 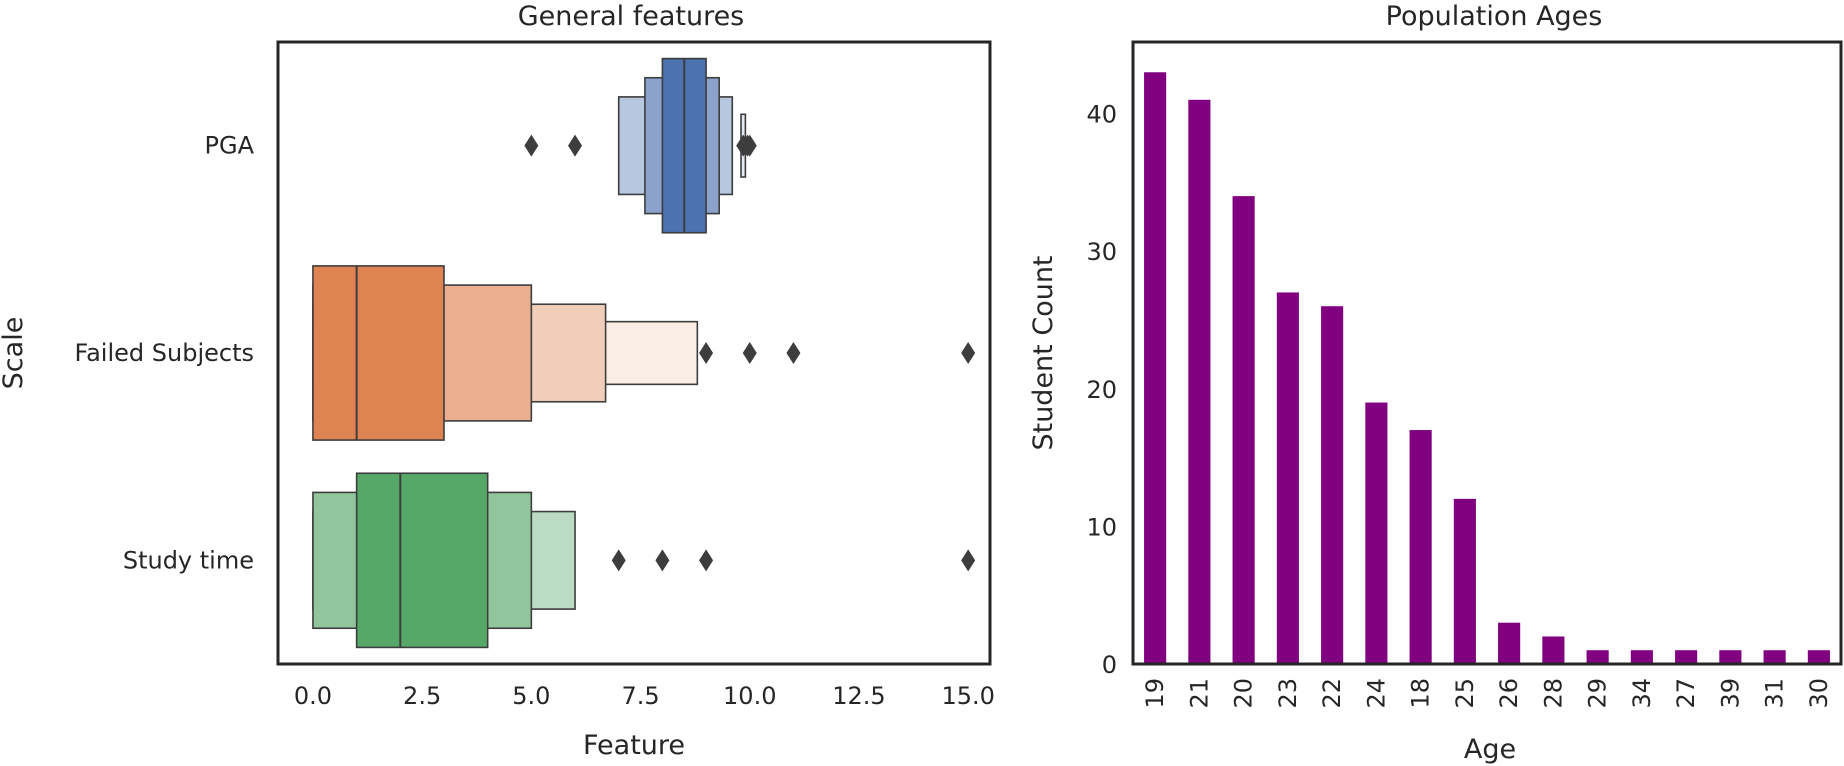 I want to click on bar-y-tick-label: 10, so click(x=1101, y=527).